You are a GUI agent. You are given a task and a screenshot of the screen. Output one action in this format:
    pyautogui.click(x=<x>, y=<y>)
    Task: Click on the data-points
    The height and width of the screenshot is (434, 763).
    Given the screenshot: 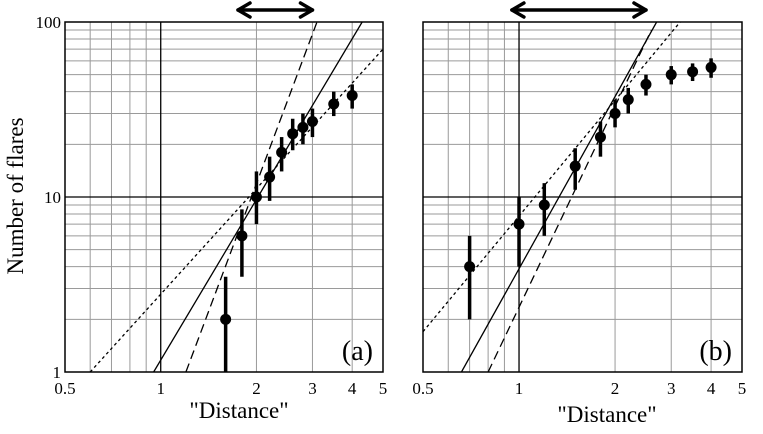 What is the action you would take?
    pyautogui.click(x=289, y=228)
    